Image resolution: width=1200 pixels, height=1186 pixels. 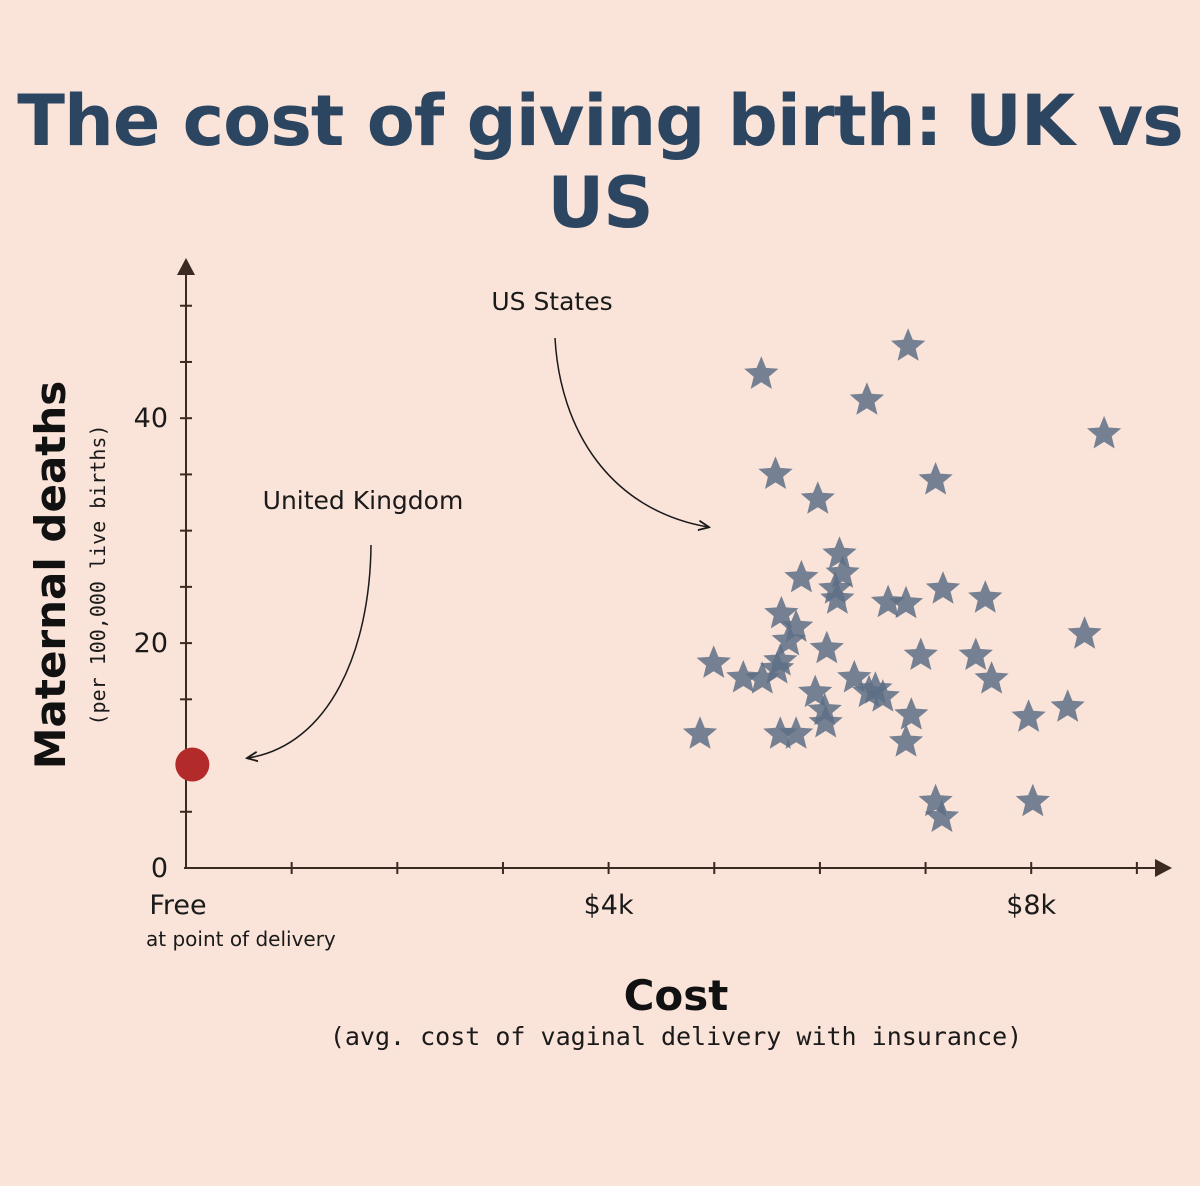 What do you see at coordinates (151, 418) in the screenshot?
I see `y-tick-label: 40` at bounding box center [151, 418].